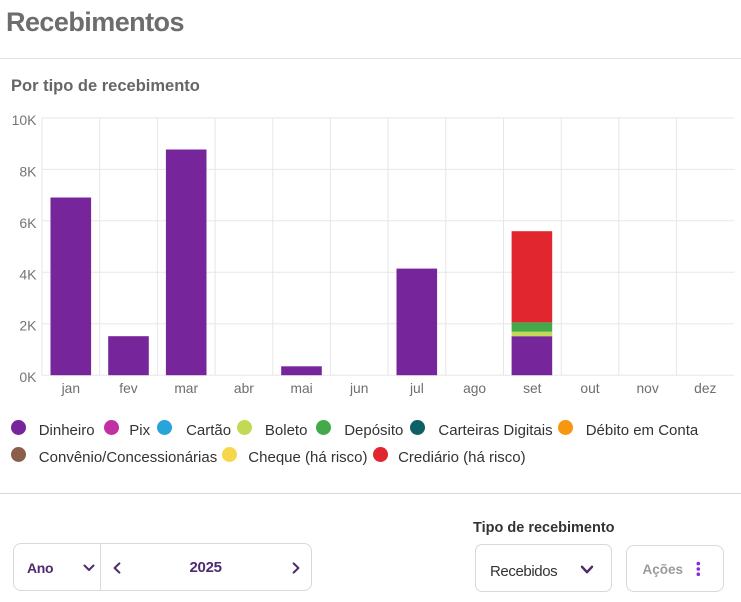 The height and width of the screenshot is (602, 741). Describe the element at coordinates (244, 388) in the screenshot. I see `svg-text: abr` at that location.